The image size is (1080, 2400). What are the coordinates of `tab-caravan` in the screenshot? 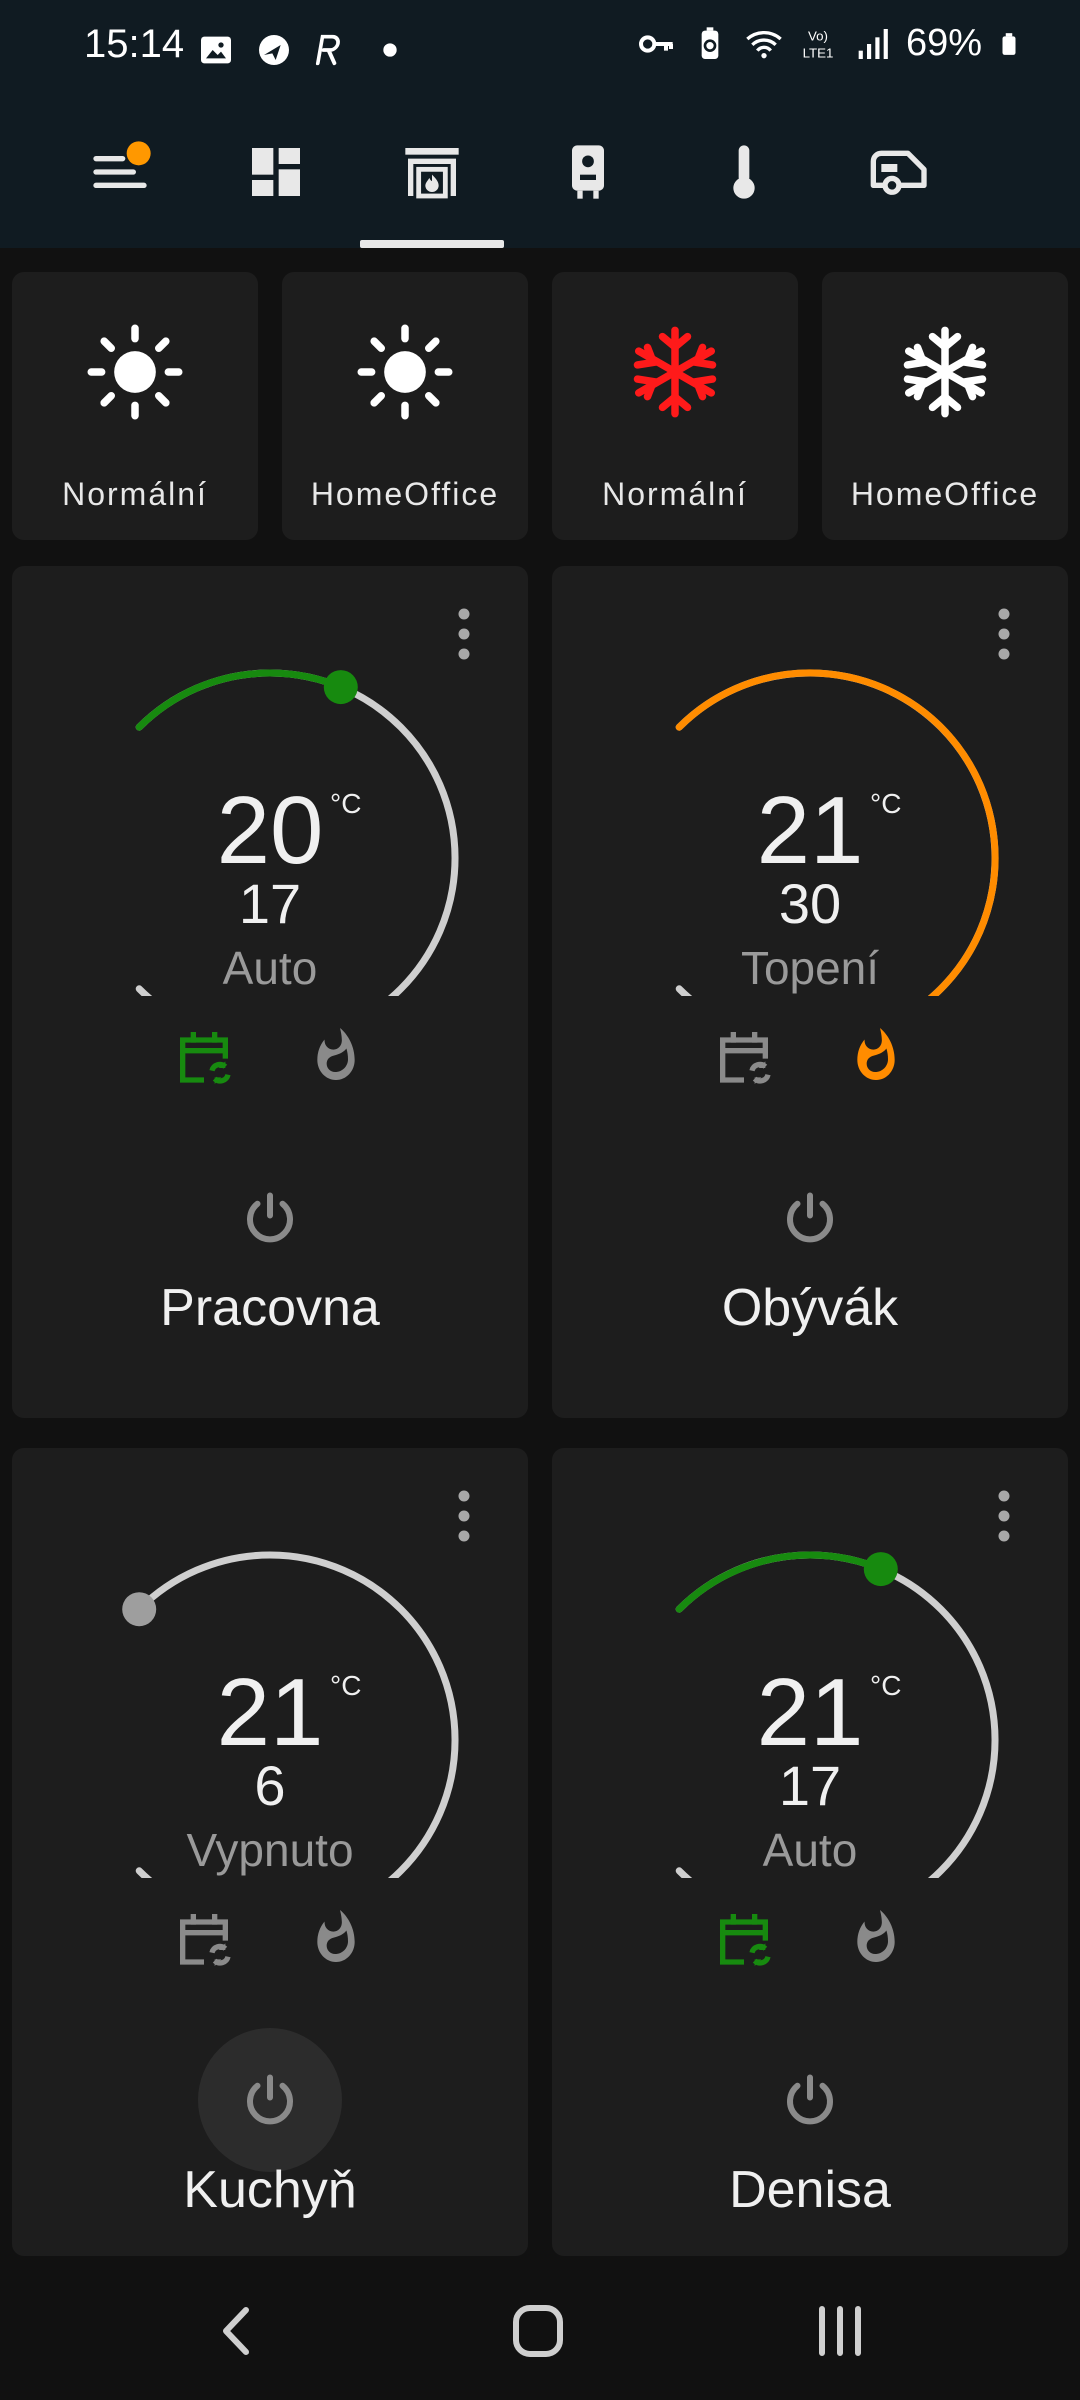 It's located at (900, 172).